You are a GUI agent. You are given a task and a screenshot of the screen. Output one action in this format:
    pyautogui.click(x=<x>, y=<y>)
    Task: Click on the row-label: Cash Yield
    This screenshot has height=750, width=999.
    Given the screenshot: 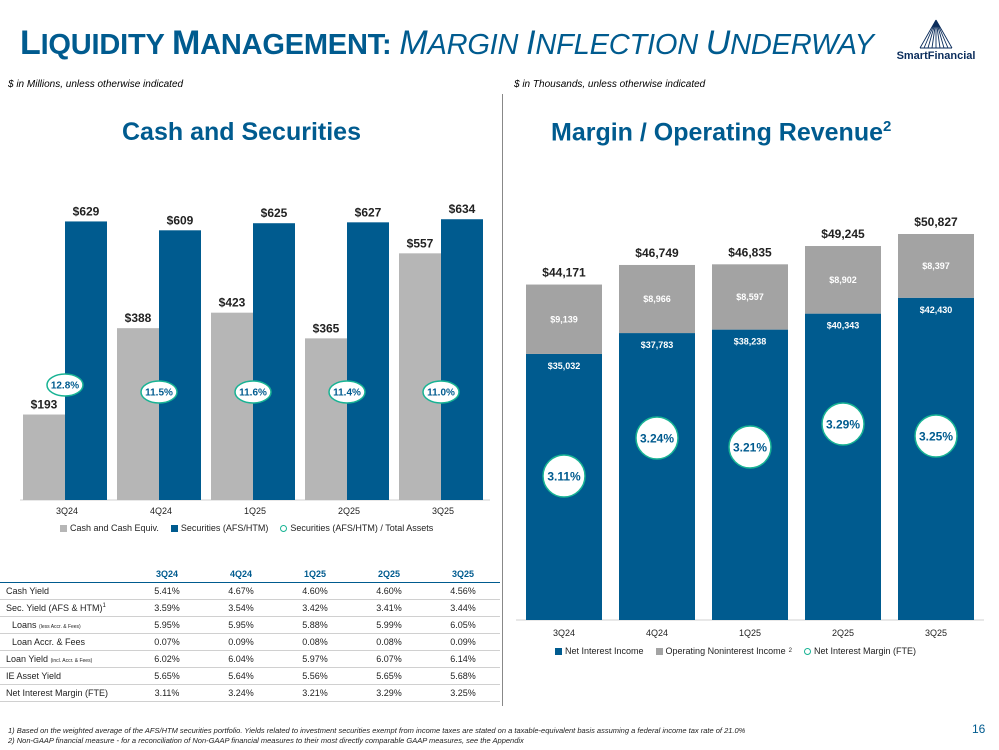 What is the action you would take?
    pyautogui.click(x=65, y=591)
    